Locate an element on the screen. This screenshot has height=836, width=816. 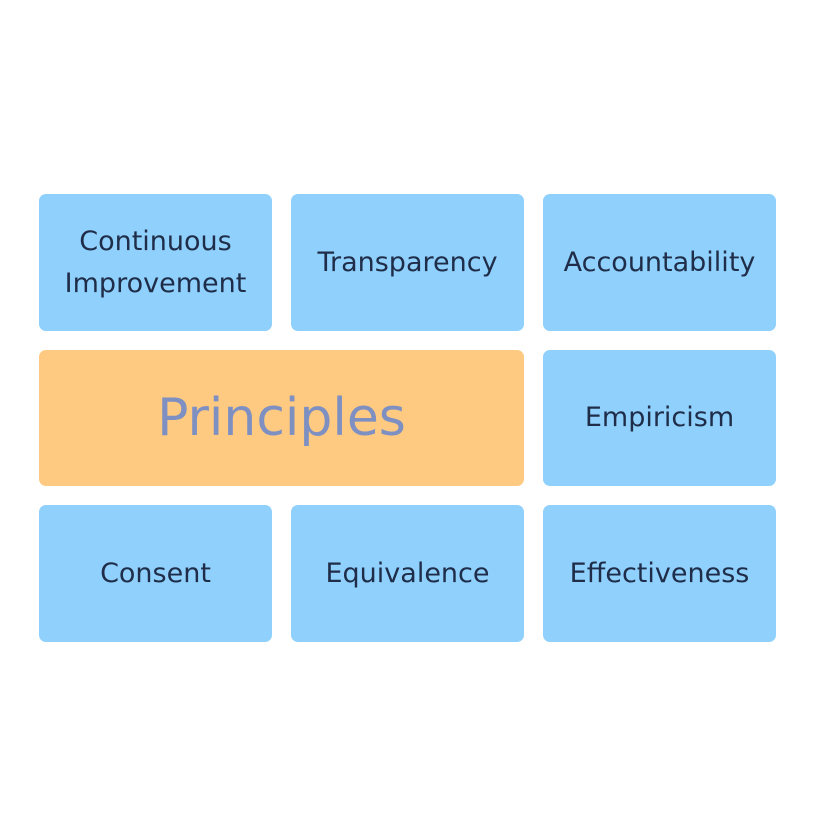
center-title: Principles is located at coordinates (281, 418).